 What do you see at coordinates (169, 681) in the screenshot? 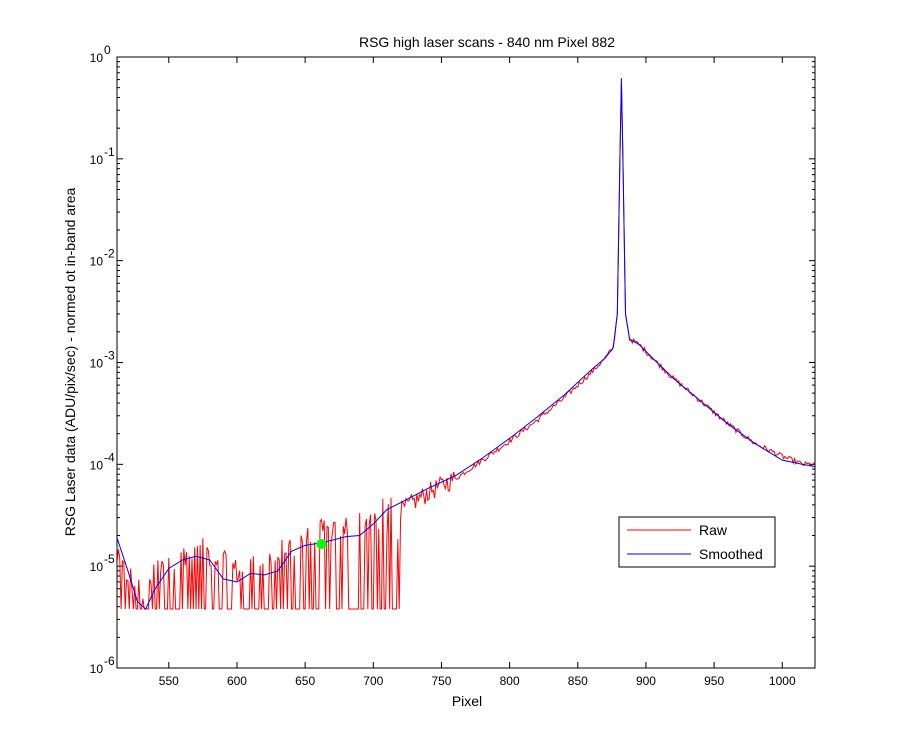
I see `x-tick-label: 550` at bounding box center [169, 681].